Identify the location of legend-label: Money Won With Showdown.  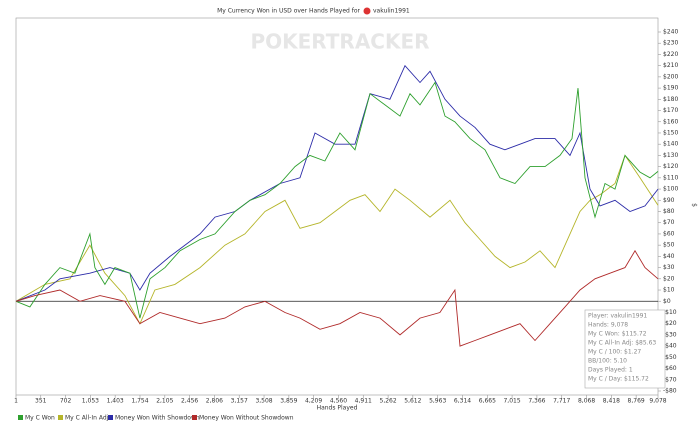
(157, 418).